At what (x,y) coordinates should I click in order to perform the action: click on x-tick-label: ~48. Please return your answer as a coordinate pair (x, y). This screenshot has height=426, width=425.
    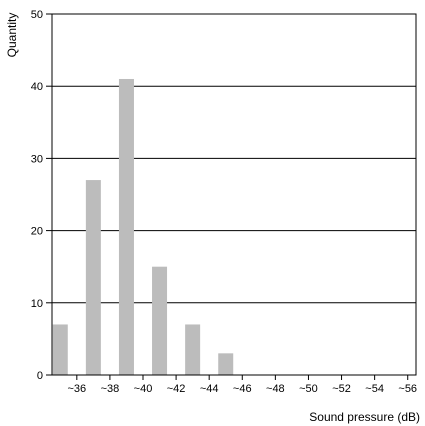
    Looking at the image, I should click on (275, 389).